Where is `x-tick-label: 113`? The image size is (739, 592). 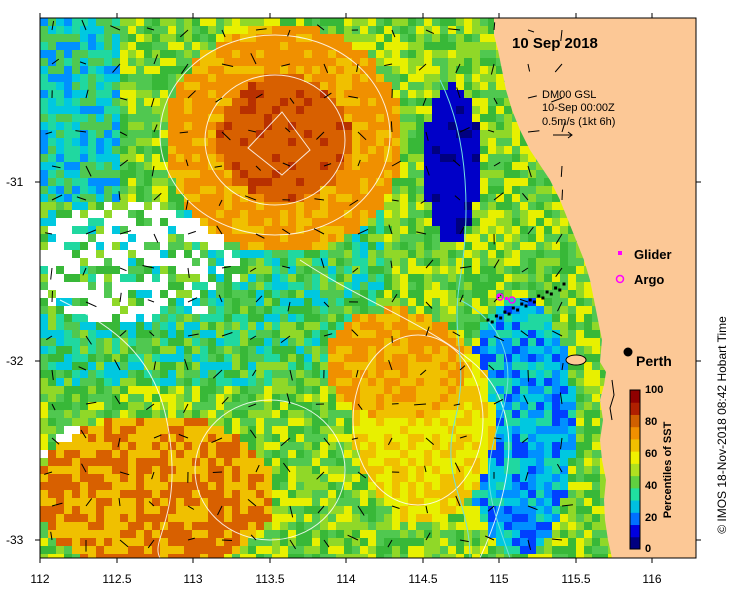
x-tick-label: 113 is located at coordinates (193, 579).